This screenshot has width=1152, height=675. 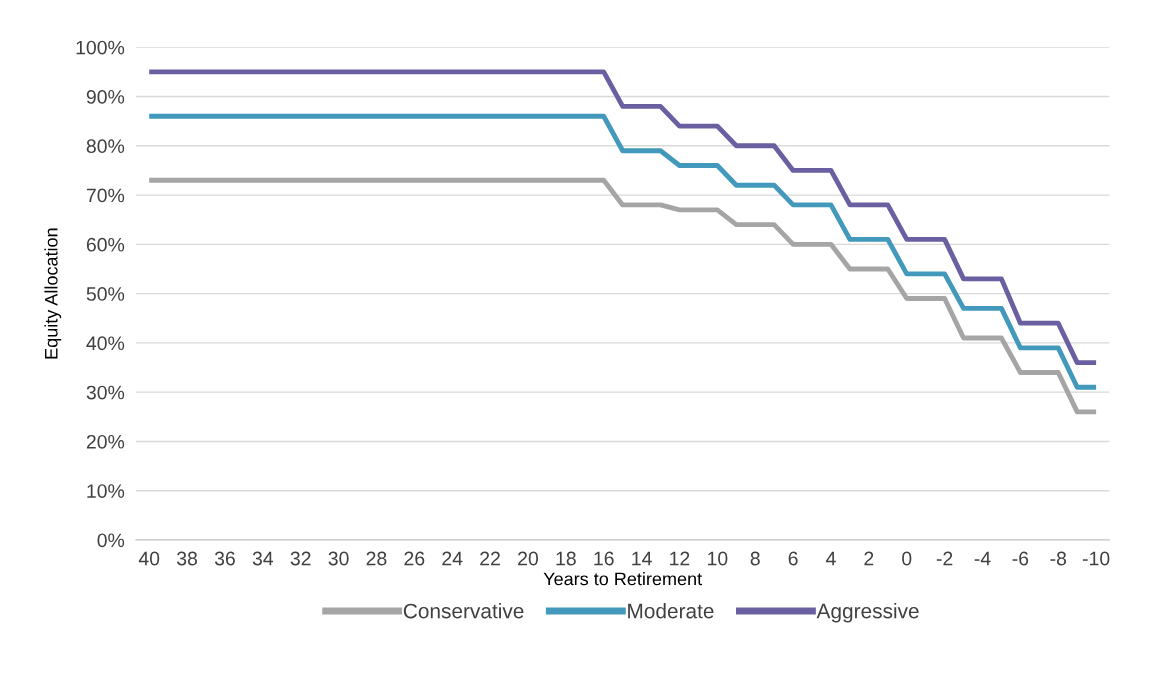 What do you see at coordinates (105, 96) in the screenshot?
I see `y-tick-label: 90%` at bounding box center [105, 96].